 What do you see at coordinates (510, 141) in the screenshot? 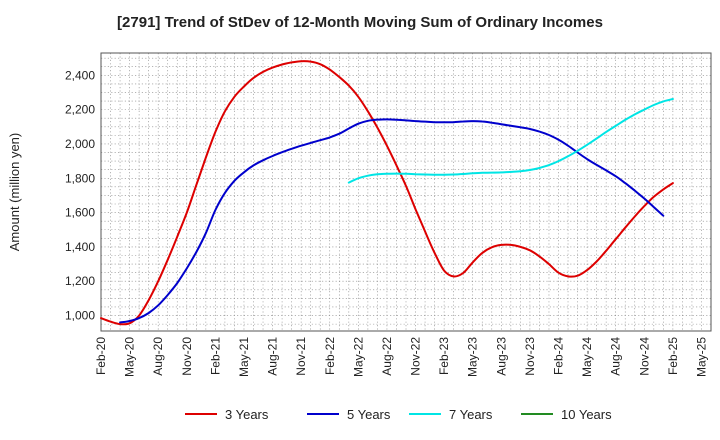
I see `series-line-7-years` at bounding box center [510, 141].